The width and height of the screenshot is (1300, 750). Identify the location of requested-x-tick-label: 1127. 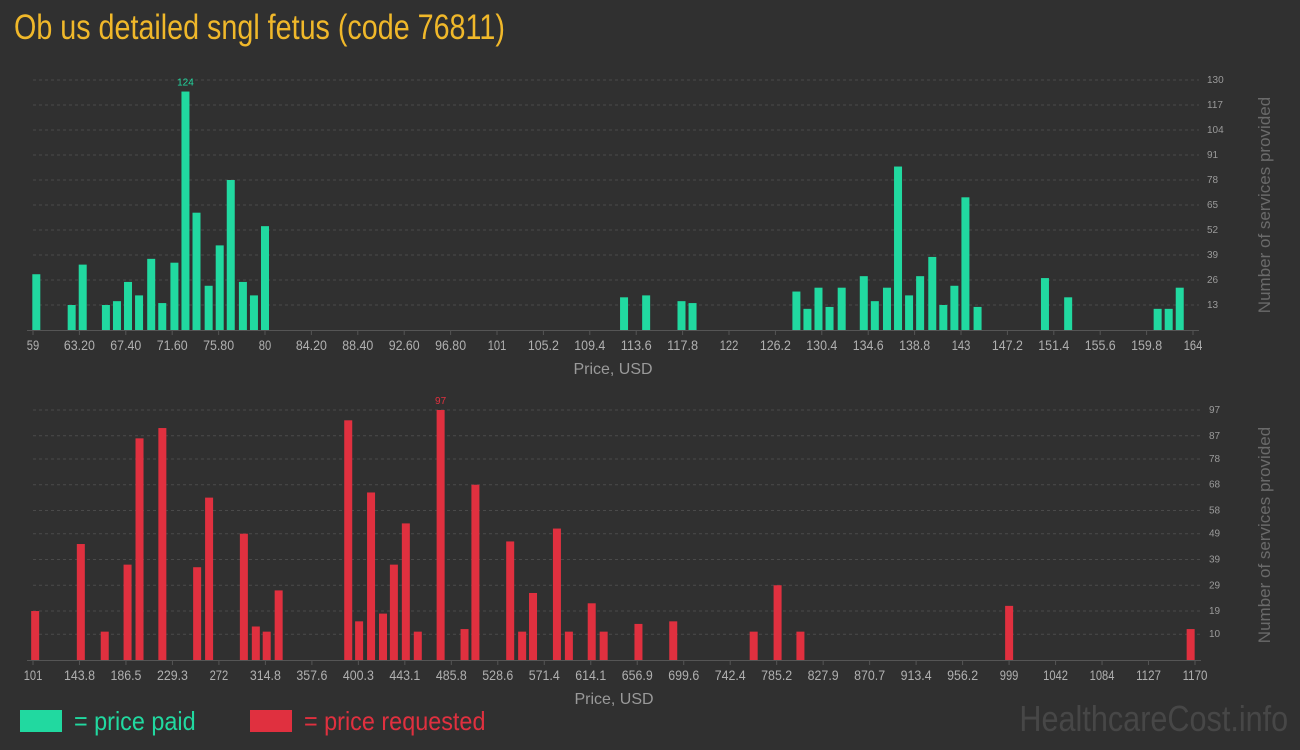
(1148, 675).